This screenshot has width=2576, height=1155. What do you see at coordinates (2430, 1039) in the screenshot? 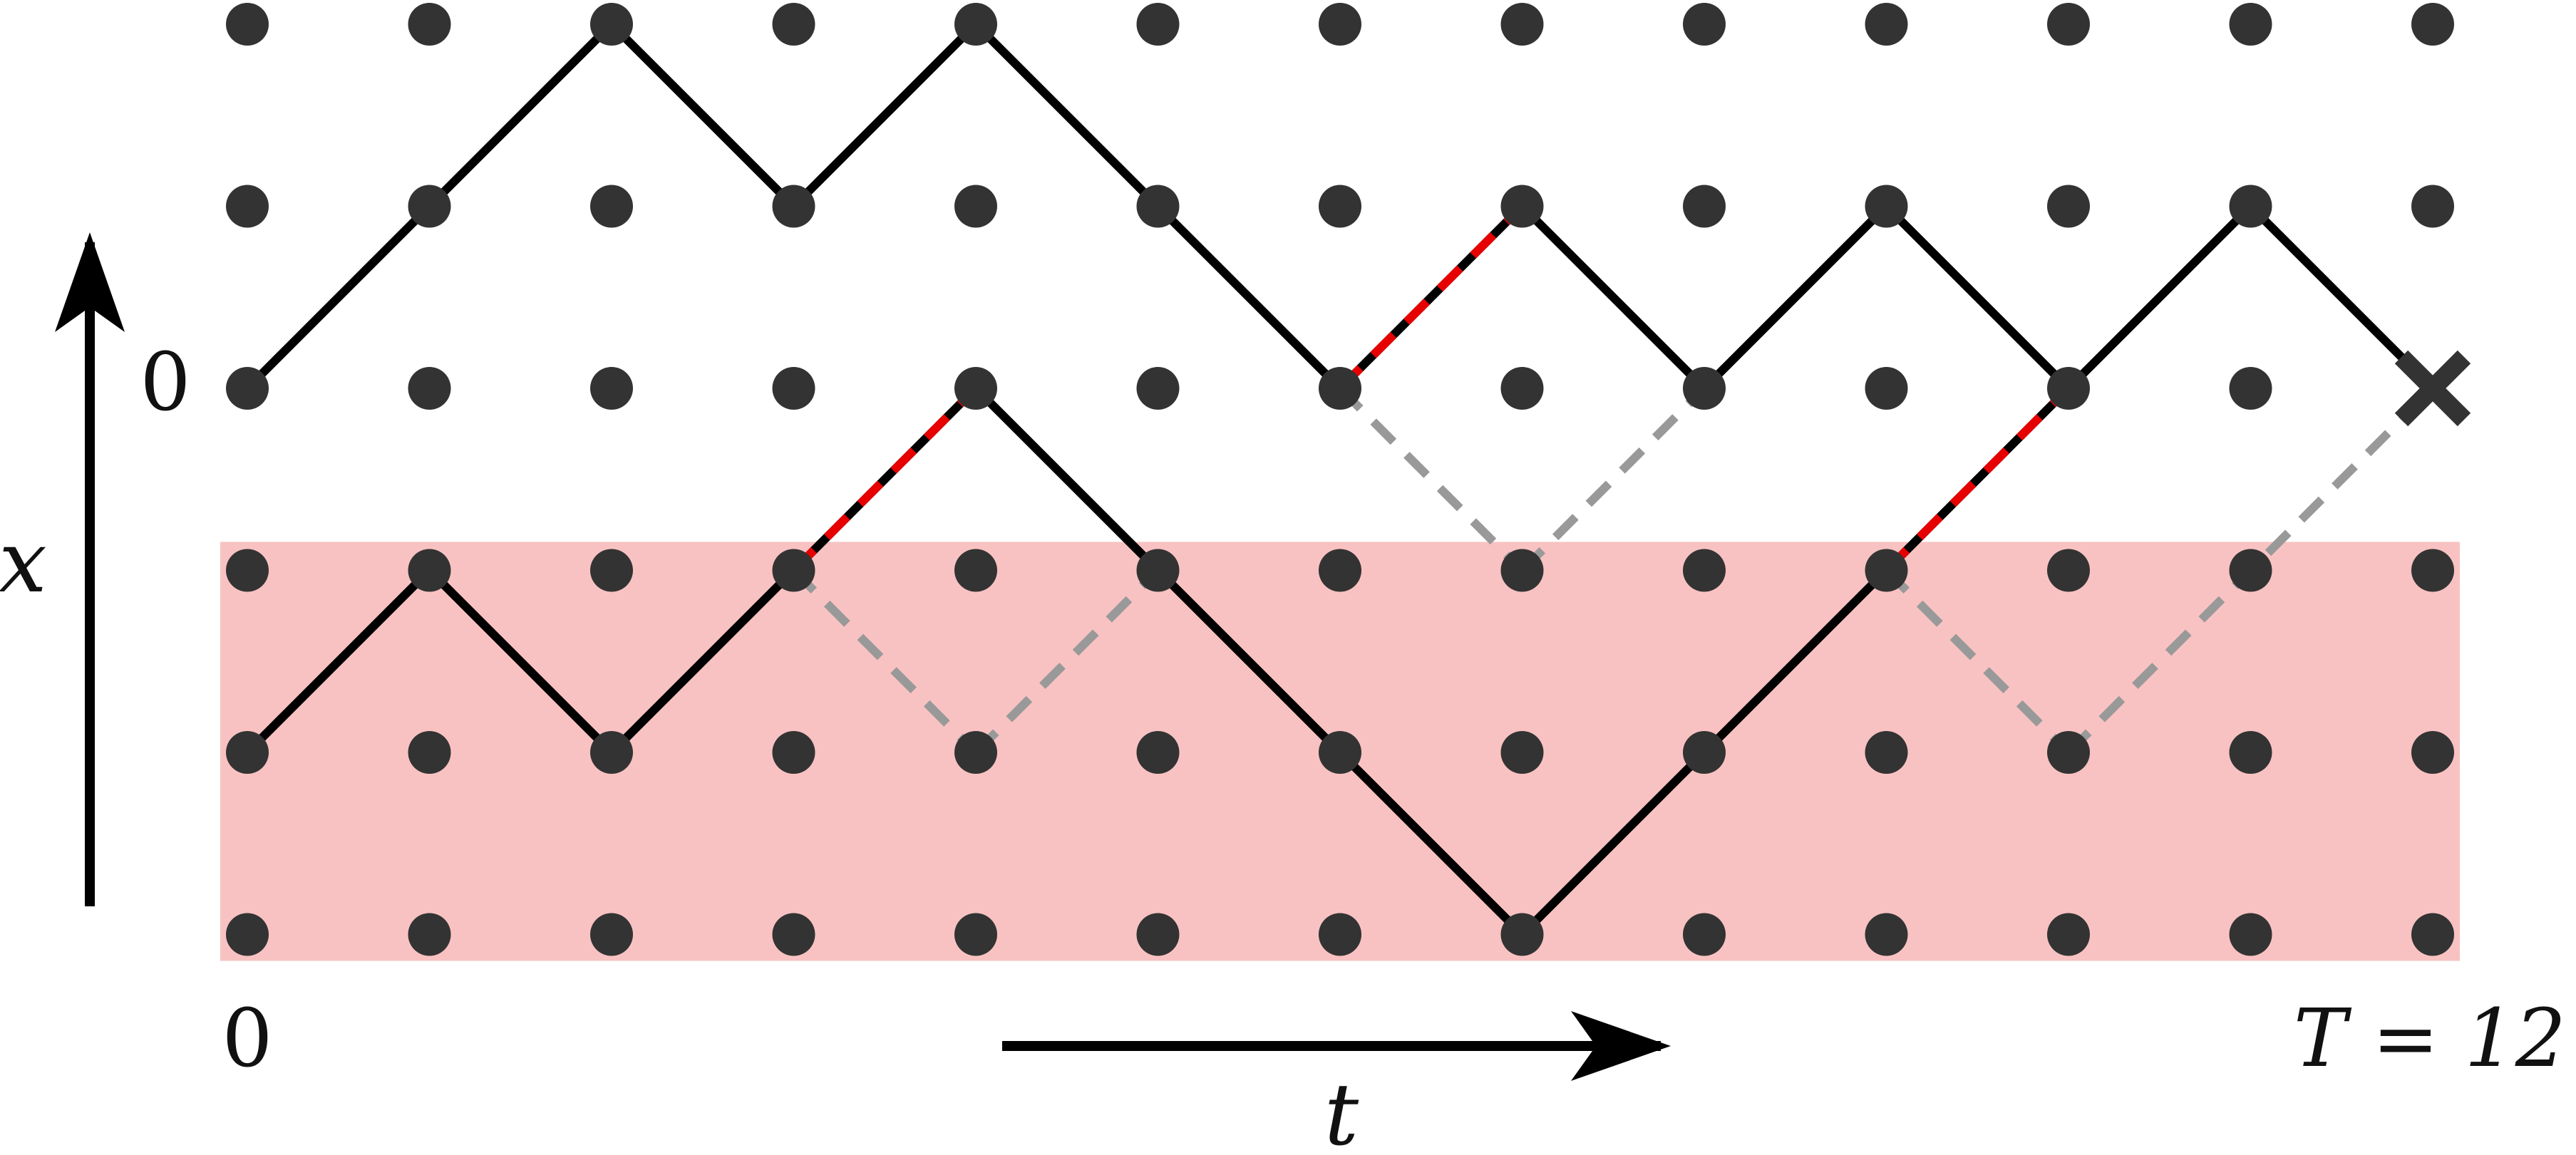
I see `t-end-label: T = 12` at bounding box center [2430, 1039].